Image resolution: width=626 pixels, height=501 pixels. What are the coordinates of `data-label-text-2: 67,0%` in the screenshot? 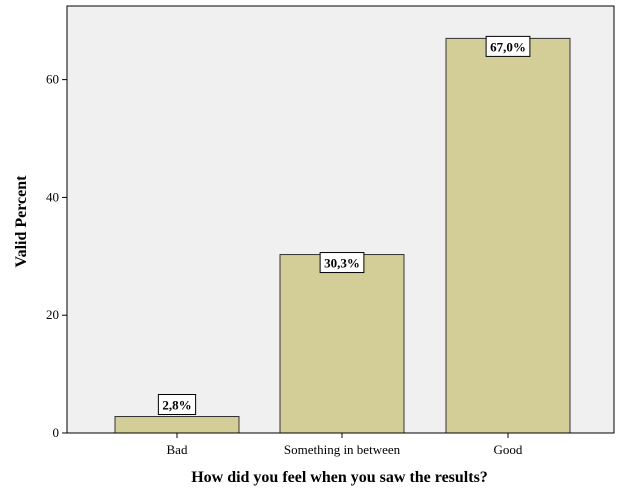 It's located at (508, 46).